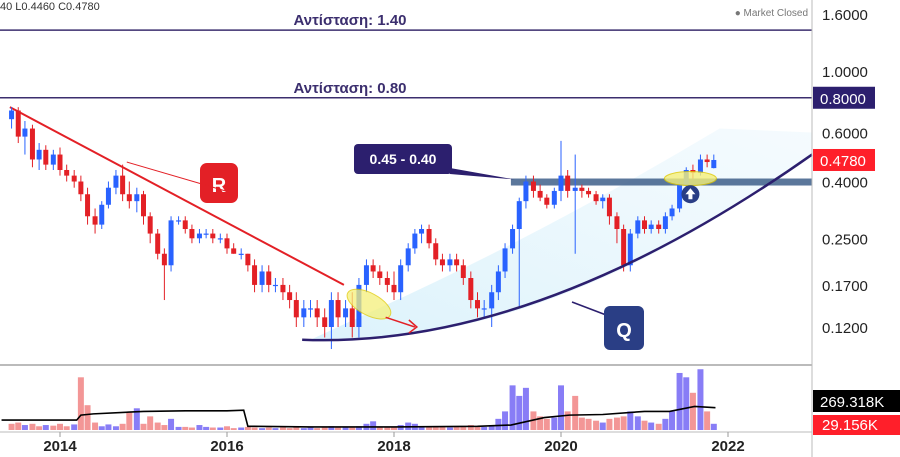  Describe the element at coordinates (219, 183) in the screenshot. I see `trendline-r-label-box` at that location.